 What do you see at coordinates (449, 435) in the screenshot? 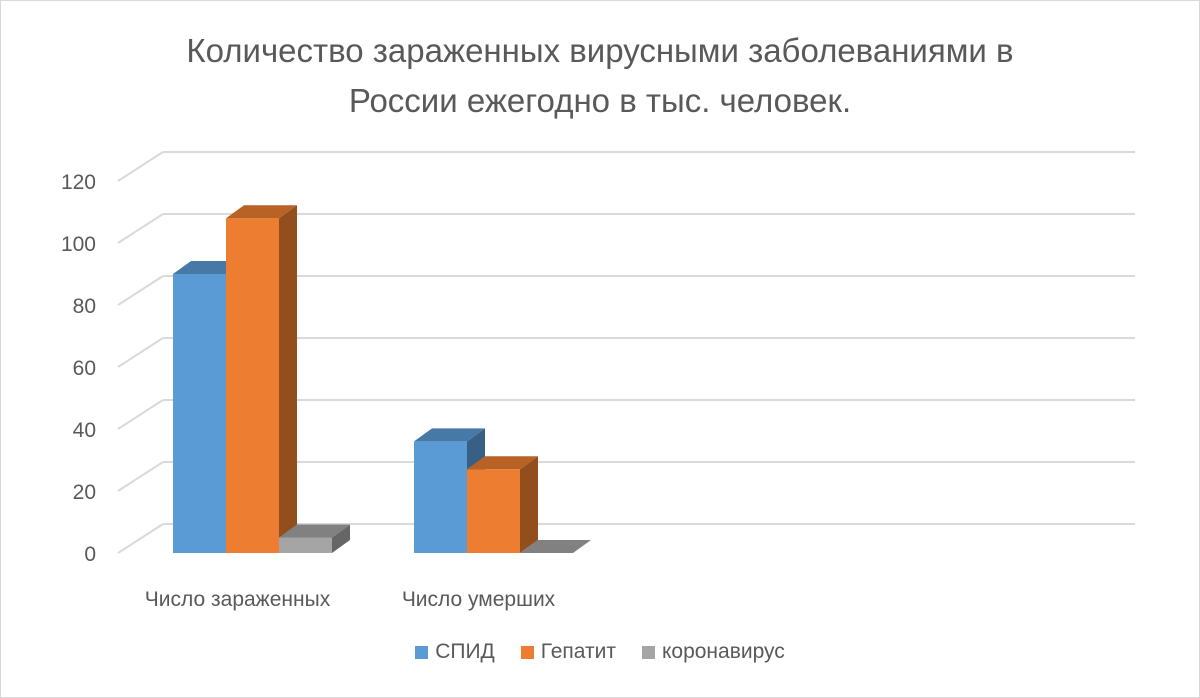
I see `bar-top-s0-c1` at bounding box center [449, 435].